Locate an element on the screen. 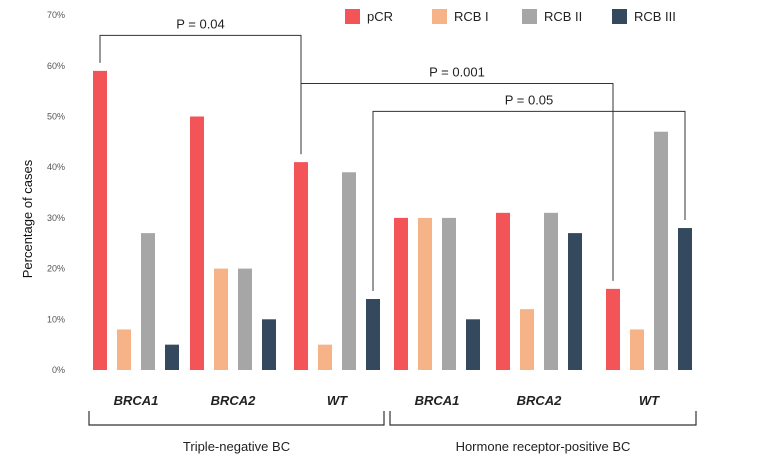 Image resolution: width=758 pixels, height=467 pixels. legend: pCR RCB I RCB II RCB III is located at coordinates (510, 16).